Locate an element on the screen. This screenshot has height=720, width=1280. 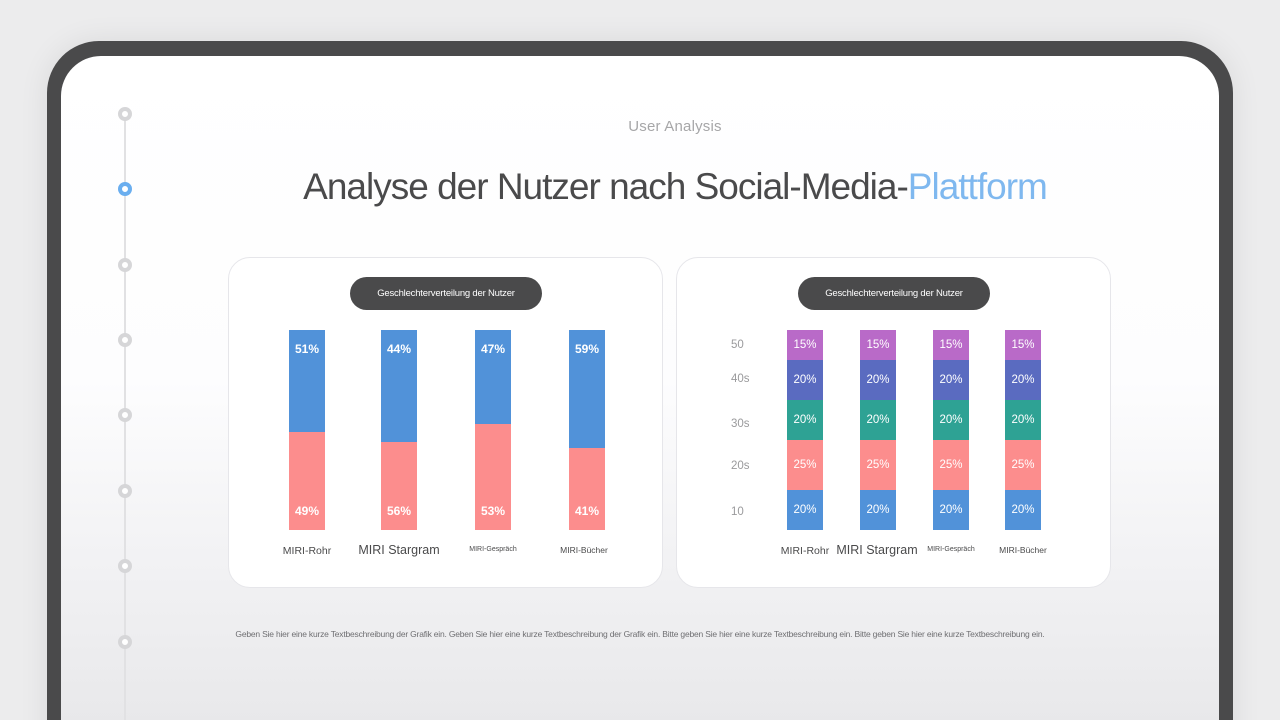
bar-miri-buecher: 15% 20% 20% 25% 20% is located at coordinates (1023, 430).